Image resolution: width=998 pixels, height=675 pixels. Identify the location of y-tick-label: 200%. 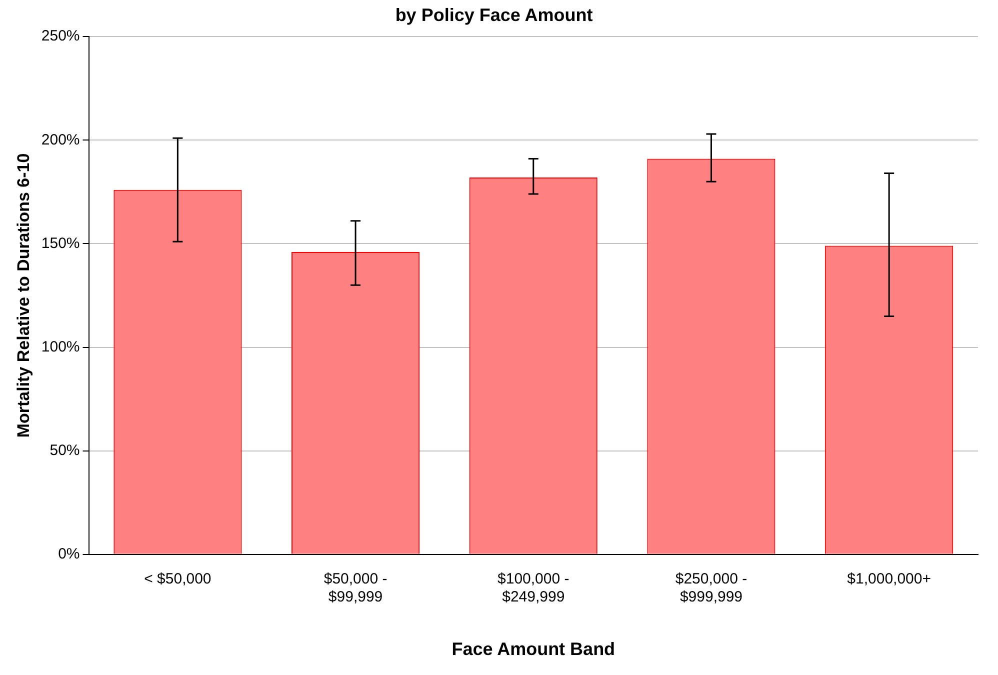
(60, 139).